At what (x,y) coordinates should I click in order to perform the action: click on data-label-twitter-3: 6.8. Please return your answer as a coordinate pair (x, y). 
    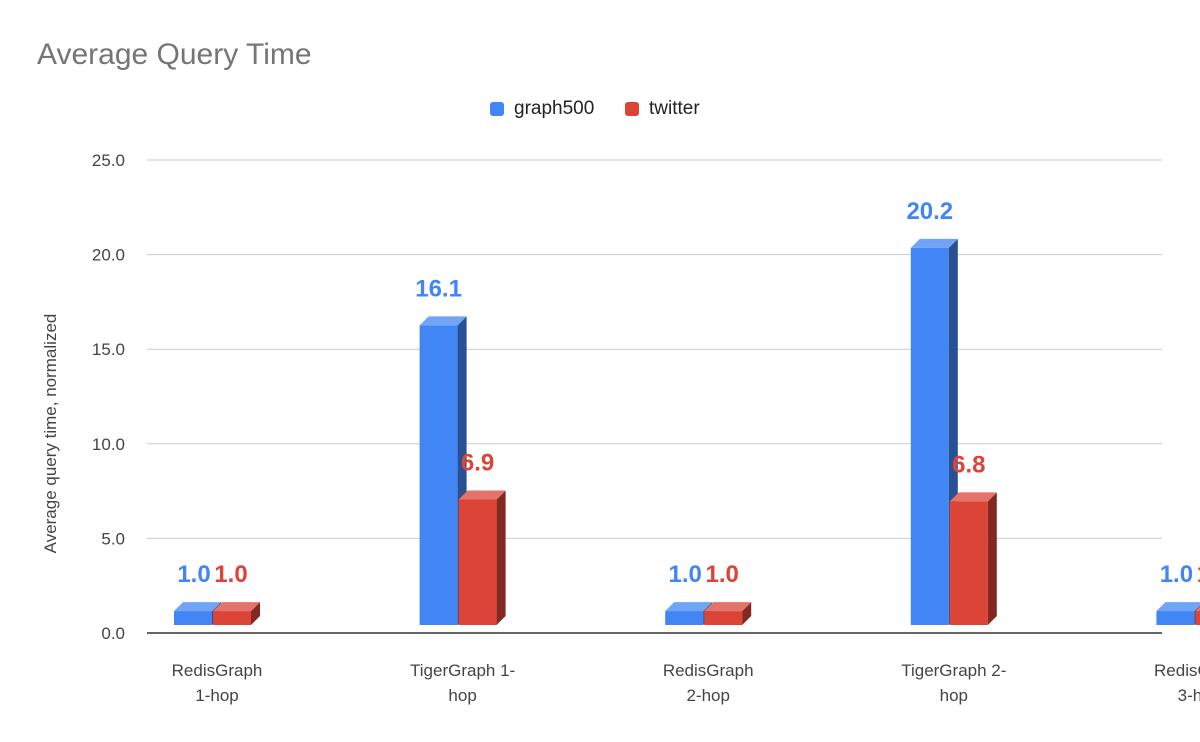
    Looking at the image, I should click on (968, 464).